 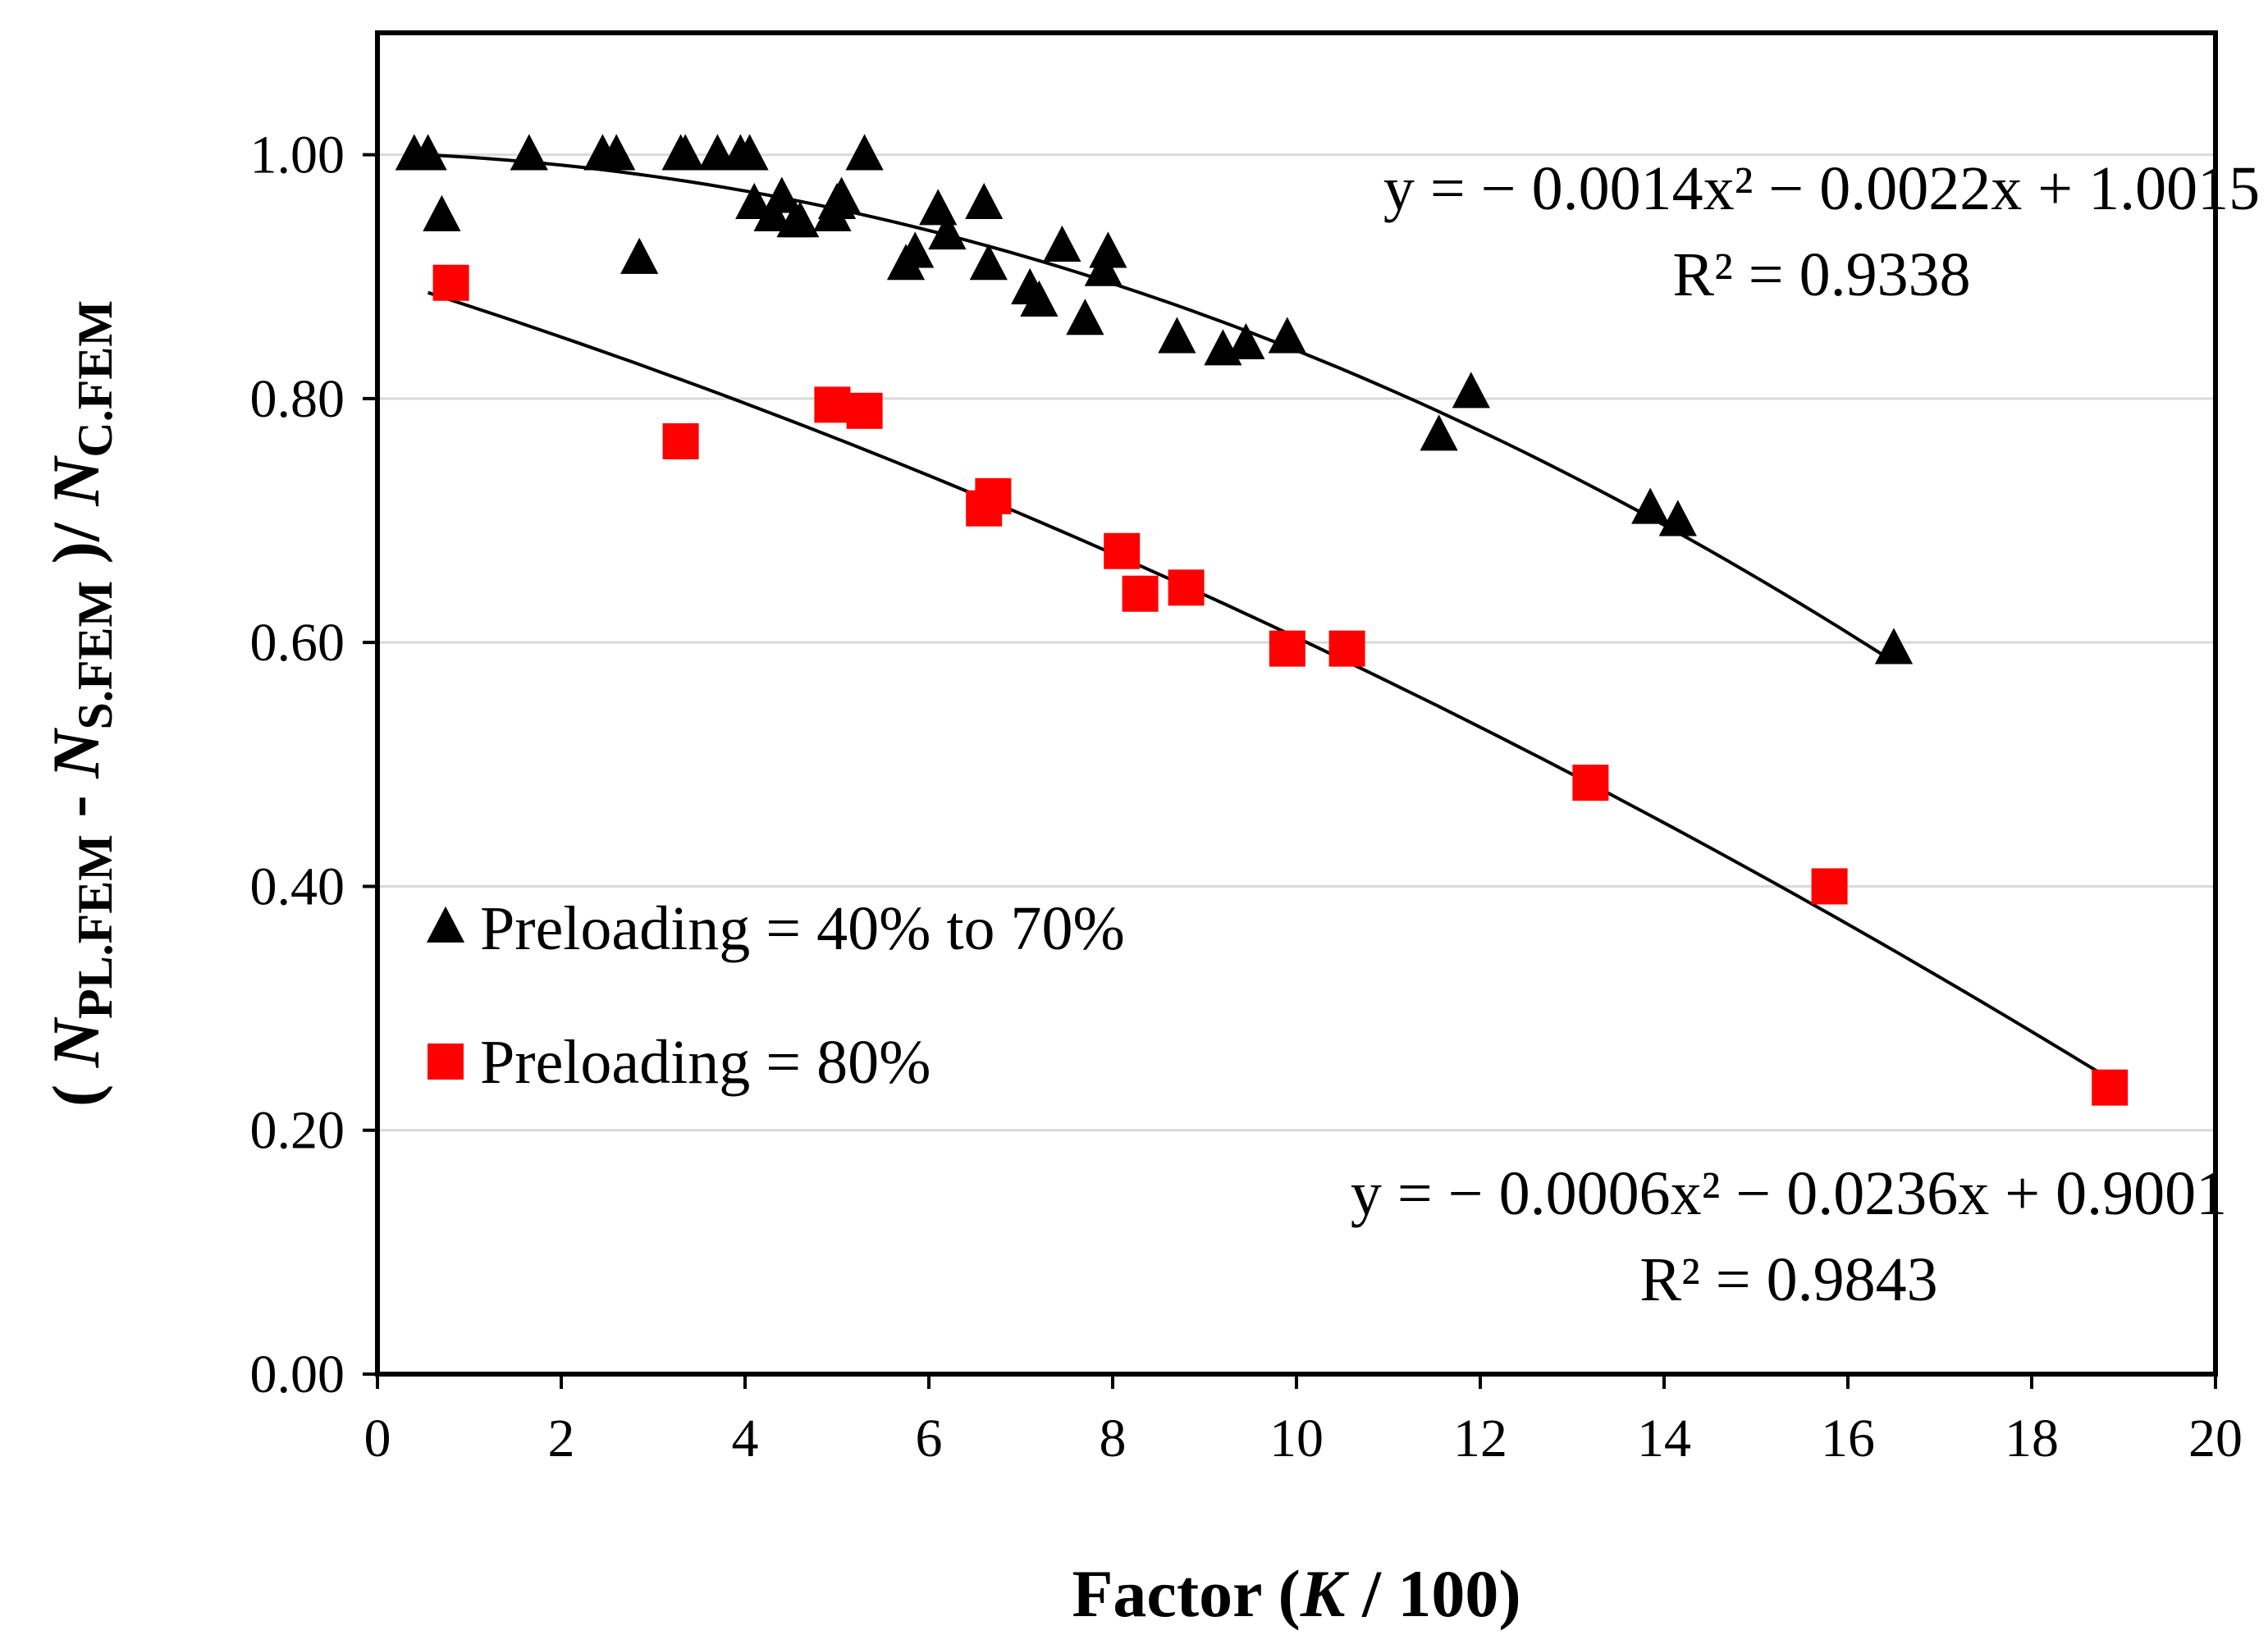 I want to click on y-tick-label: 0.00, so click(x=297, y=1374).